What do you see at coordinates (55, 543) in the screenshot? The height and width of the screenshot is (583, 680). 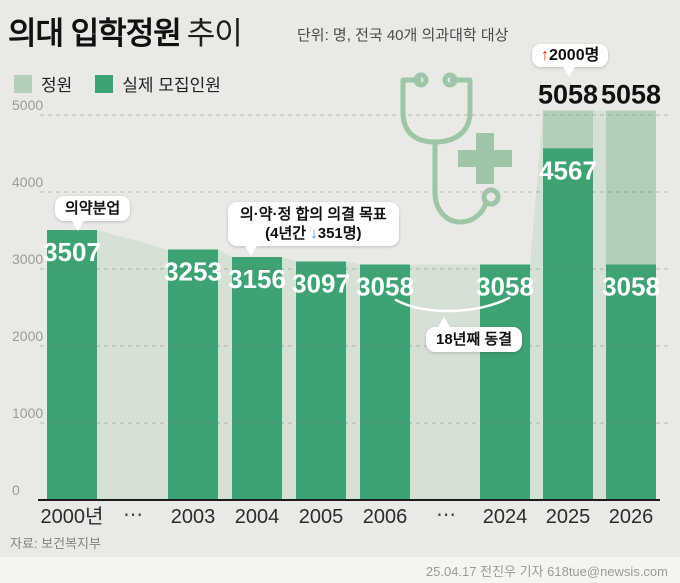 I see `data-source: 자료: 보건복지부` at bounding box center [55, 543].